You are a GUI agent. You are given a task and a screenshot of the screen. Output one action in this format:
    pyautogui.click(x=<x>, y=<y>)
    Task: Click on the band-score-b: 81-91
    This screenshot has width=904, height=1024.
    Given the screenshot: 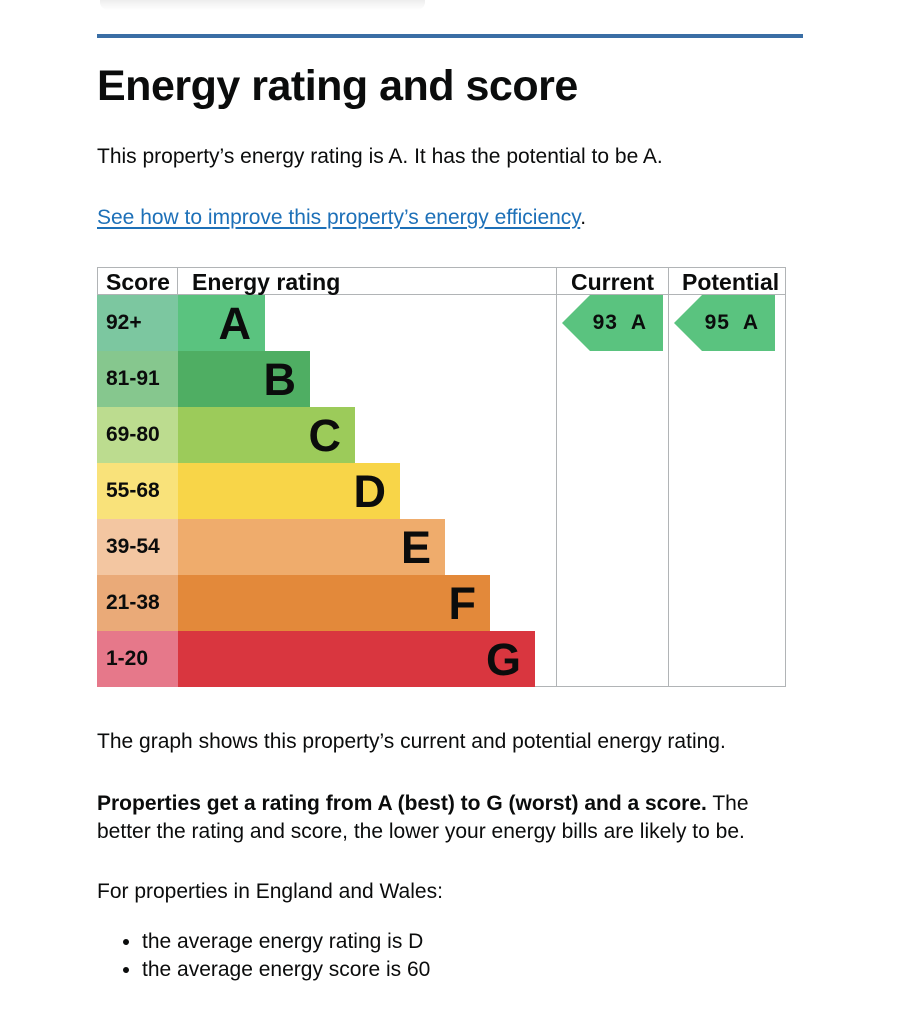 What is the action you would take?
    pyautogui.click(x=137, y=379)
    